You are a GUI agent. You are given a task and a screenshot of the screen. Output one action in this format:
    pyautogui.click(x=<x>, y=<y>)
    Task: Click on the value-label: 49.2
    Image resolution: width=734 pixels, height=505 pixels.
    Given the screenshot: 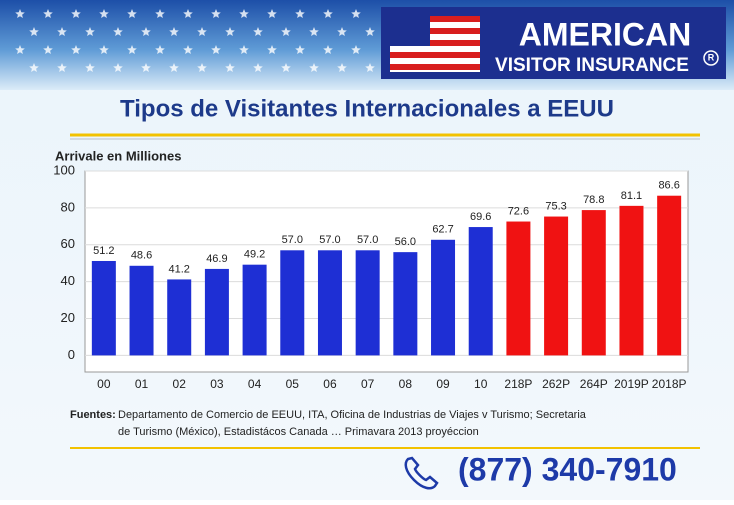 What is the action you would take?
    pyautogui.click(x=254, y=255)
    